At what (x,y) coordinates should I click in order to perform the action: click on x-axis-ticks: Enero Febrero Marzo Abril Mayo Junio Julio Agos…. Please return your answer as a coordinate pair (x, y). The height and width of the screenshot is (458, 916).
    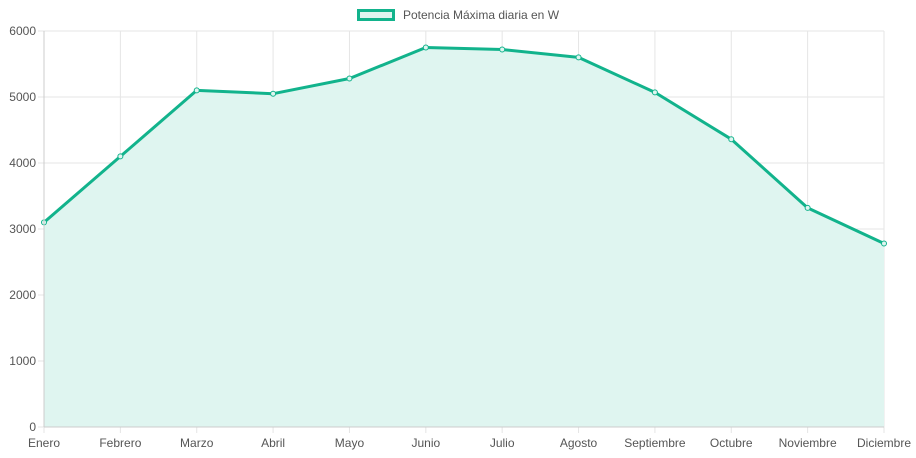
    Looking at the image, I should click on (469, 443).